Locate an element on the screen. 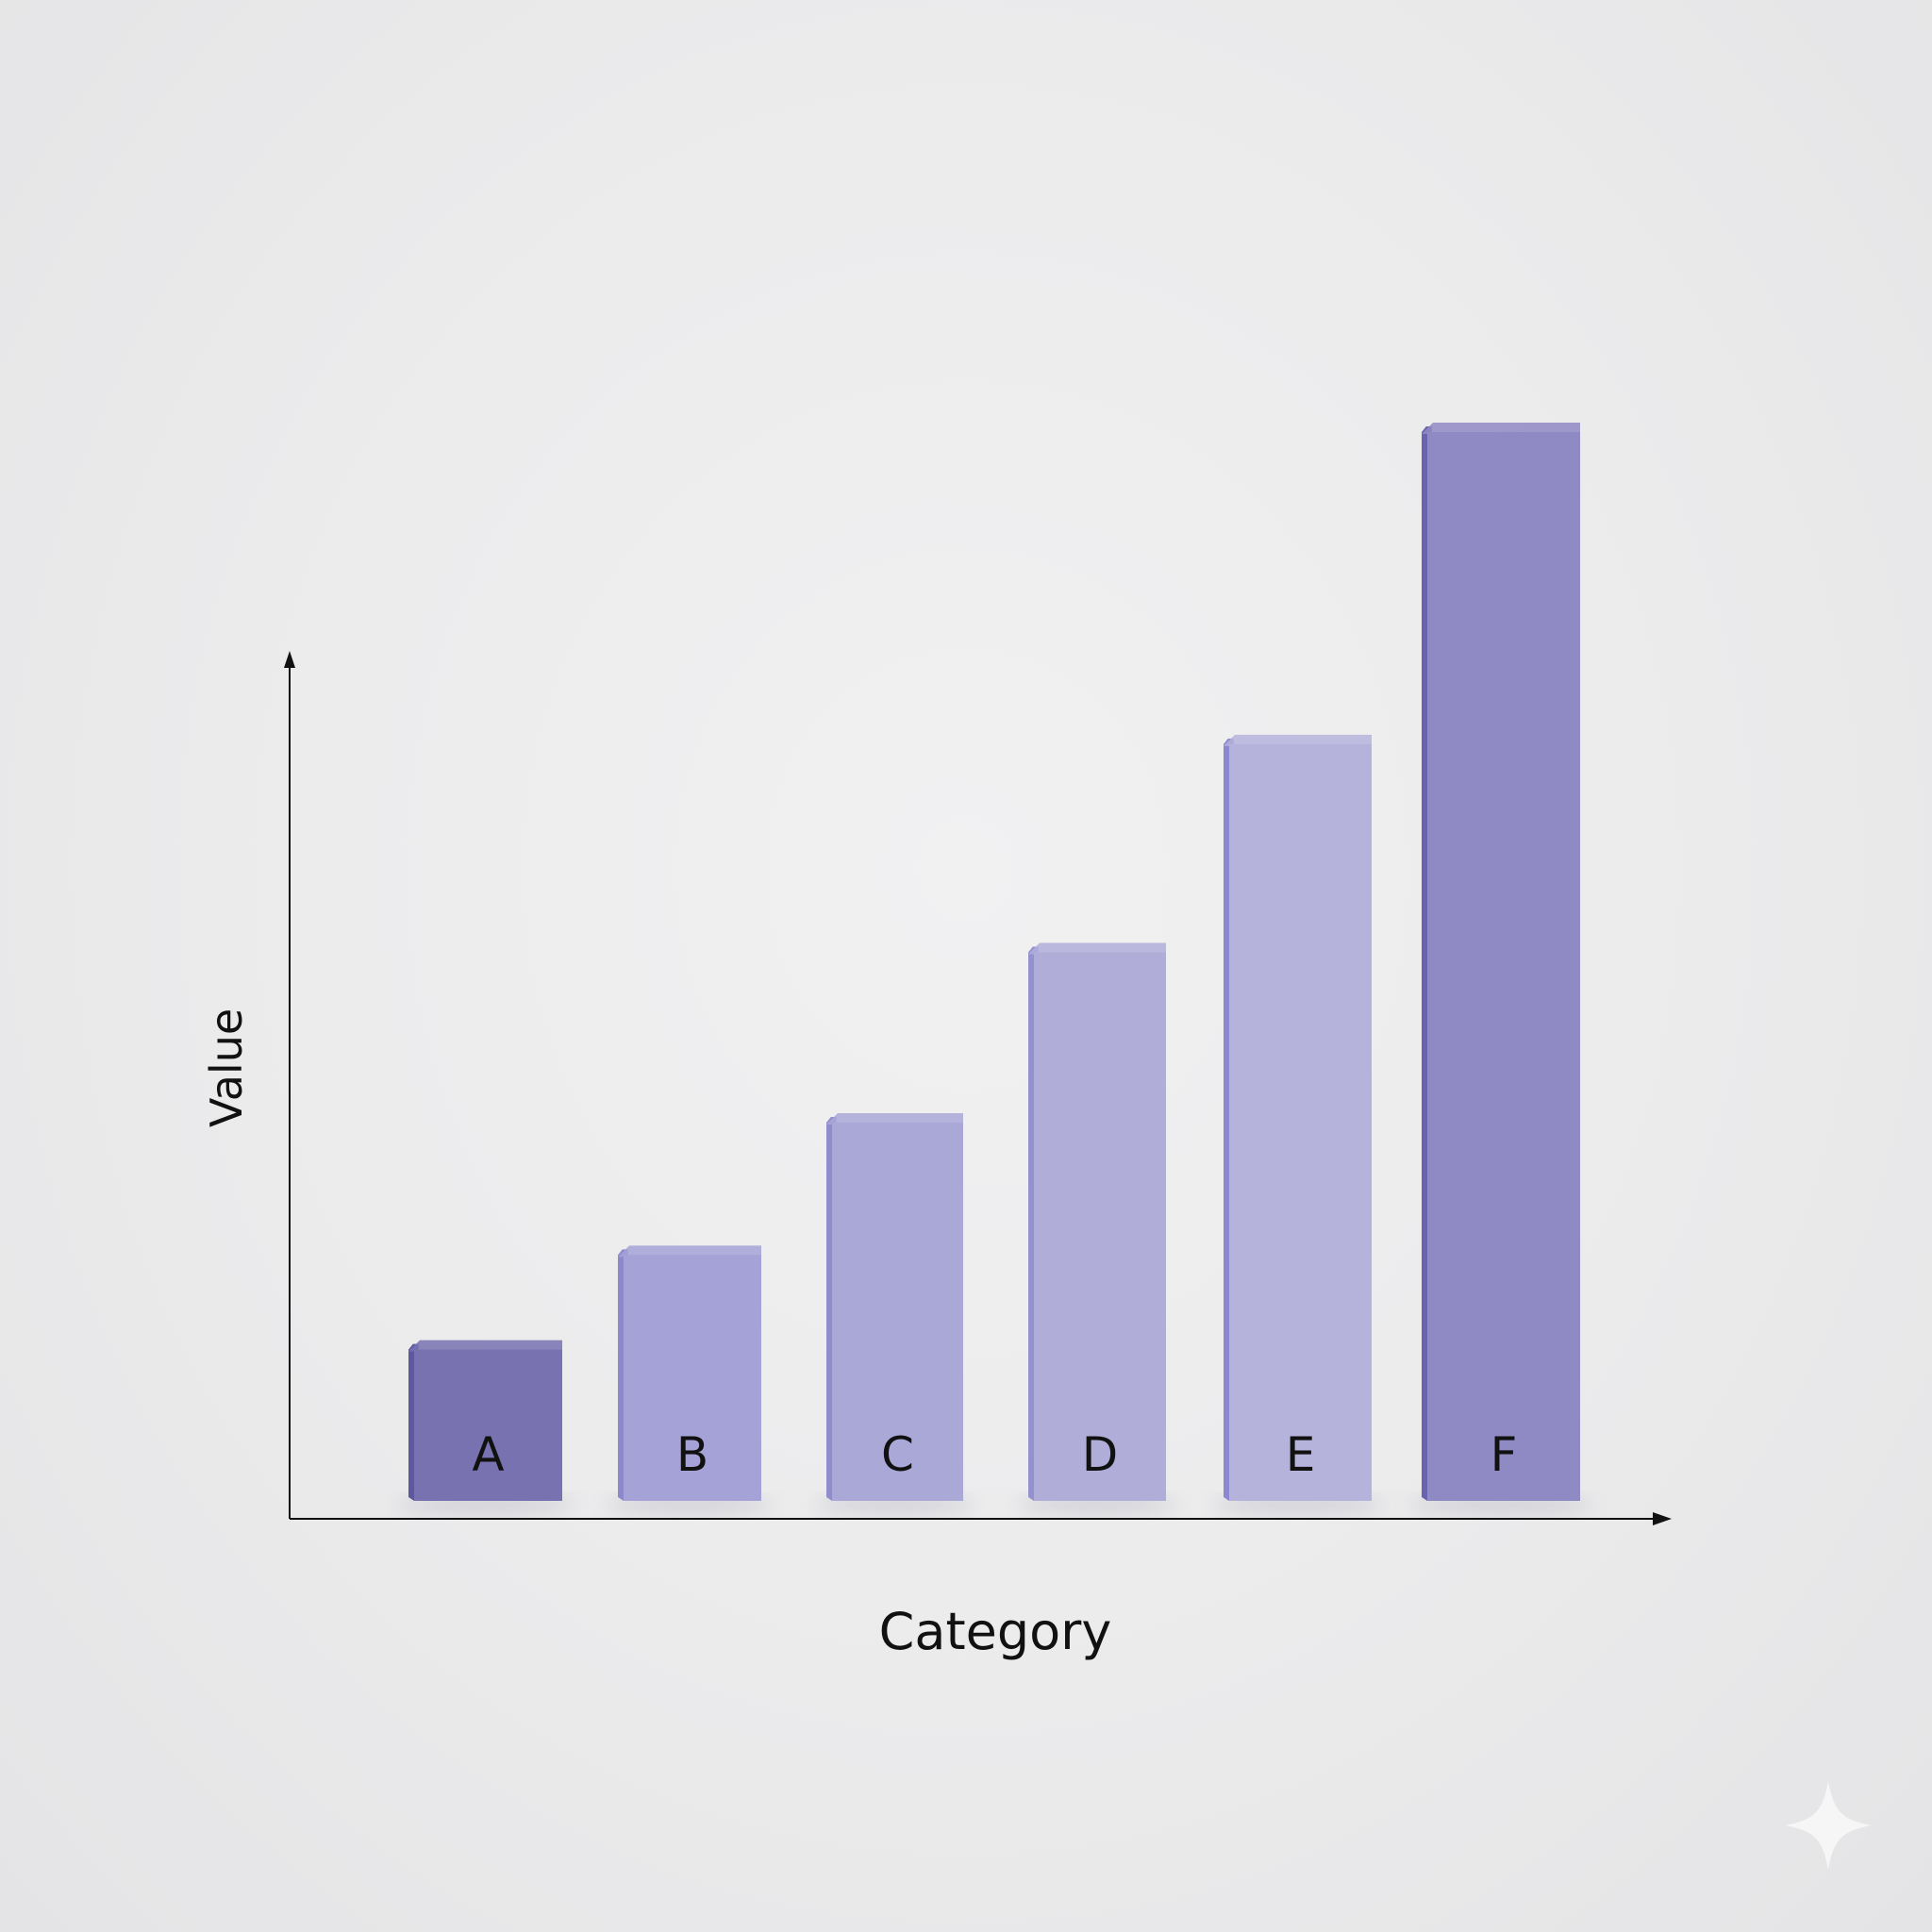 The height and width of the screenshot is (1932, 1932). bar-top-d is located at coordinates (1097, 948).